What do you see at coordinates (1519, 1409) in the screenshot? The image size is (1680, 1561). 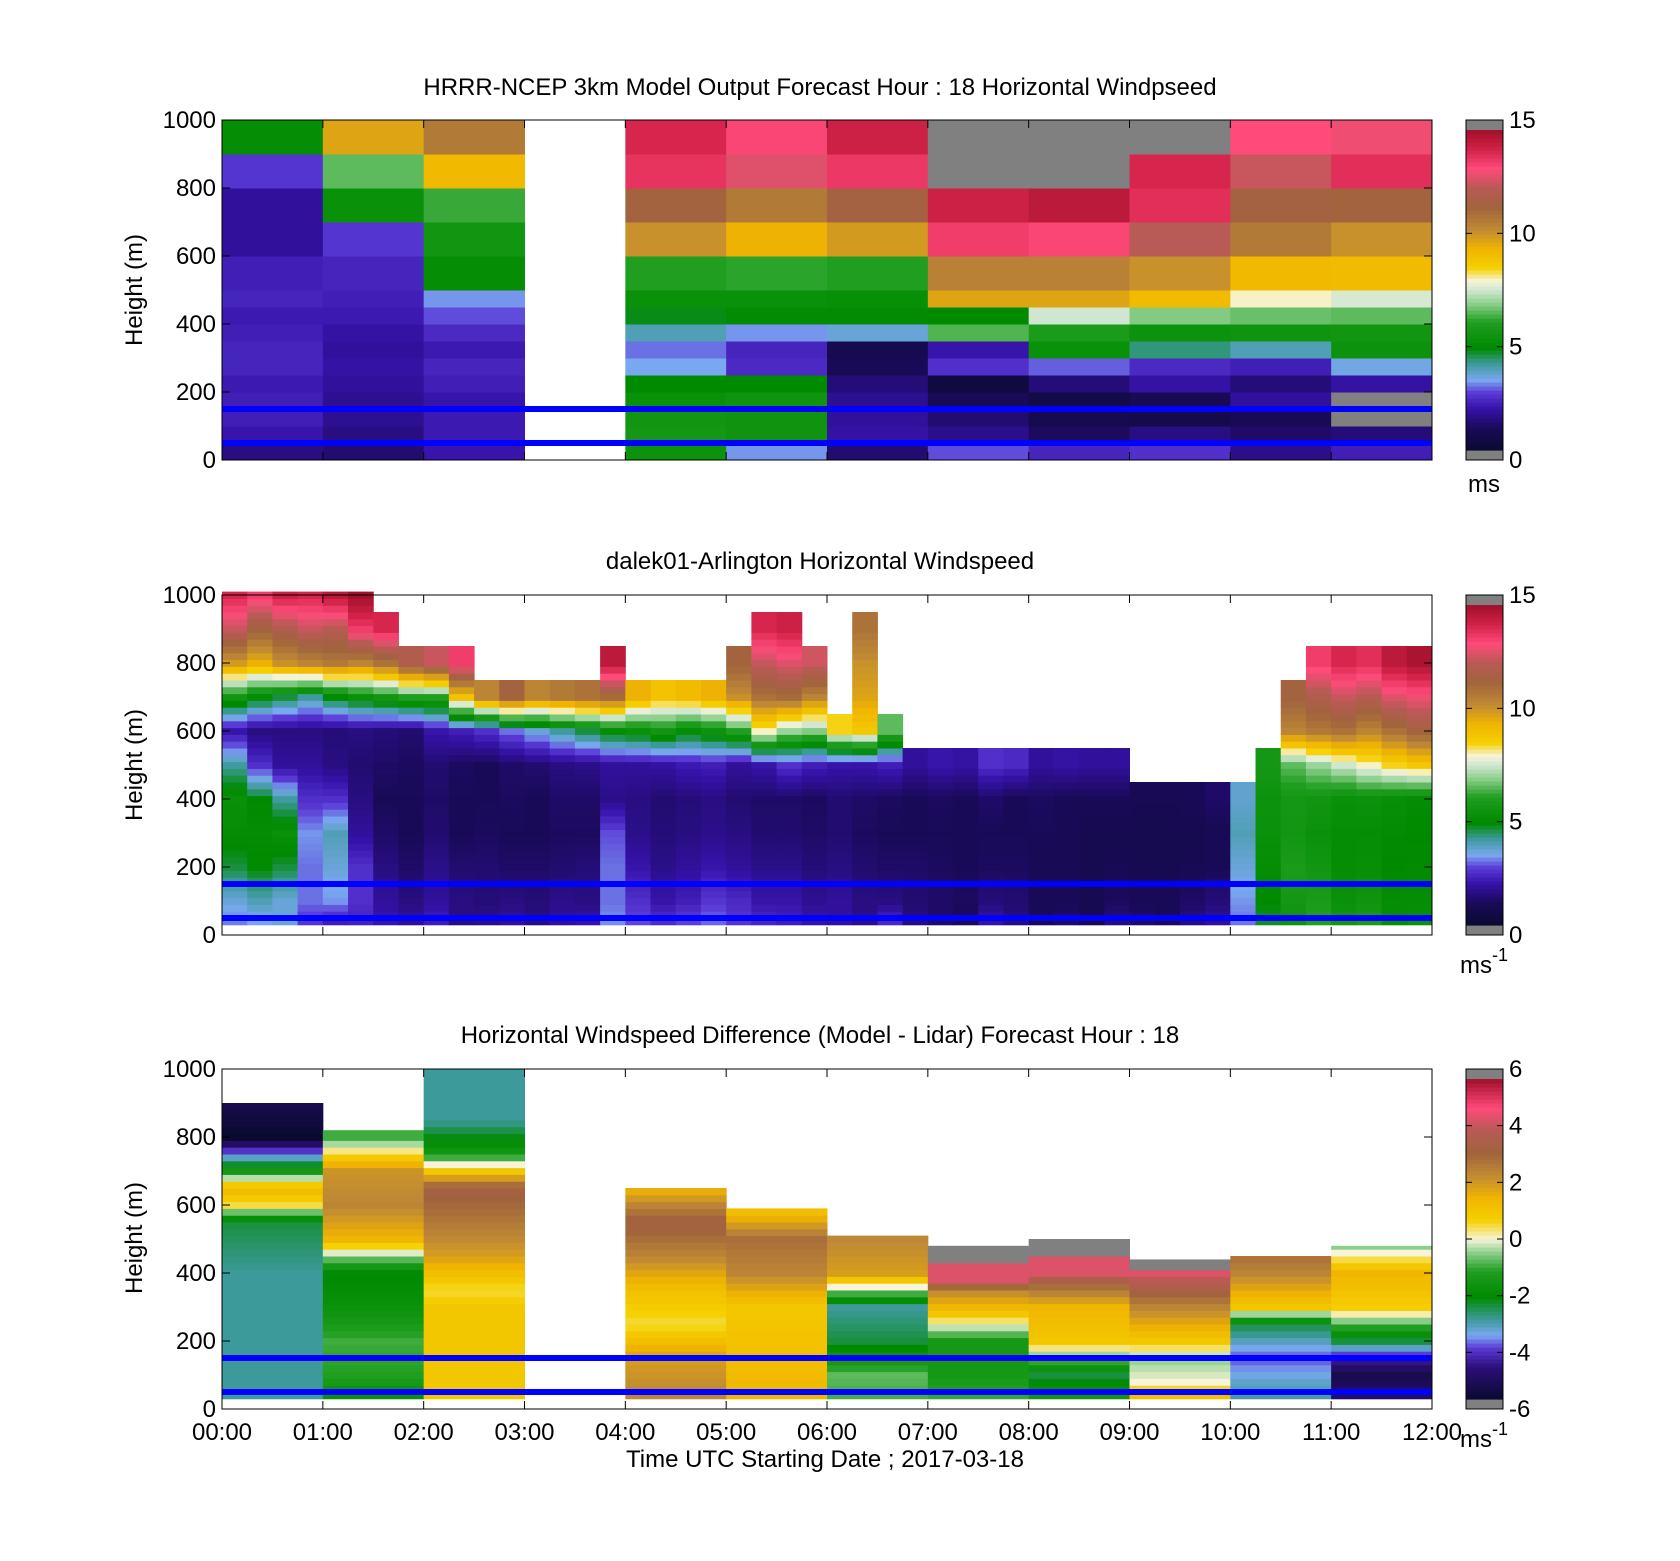 I see `colorbar-tick-label: -6` at bounding box center [1519, 1409].